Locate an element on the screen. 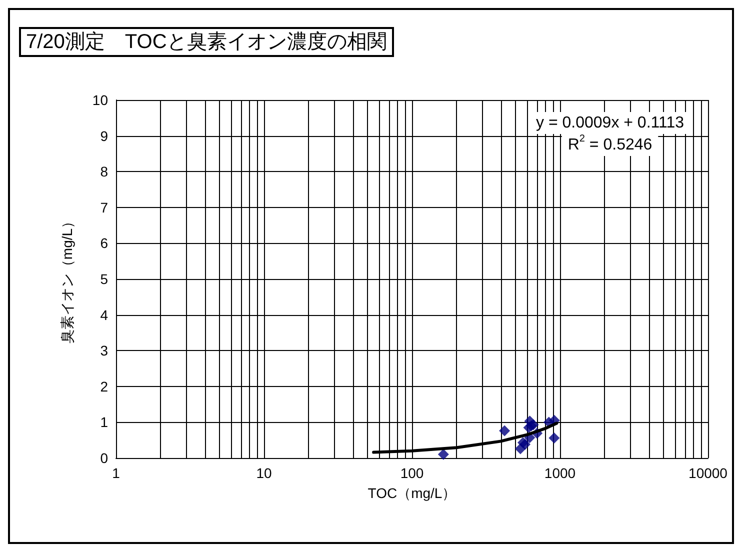  y-tick-label: 5 is located at coordinates (104, 279).